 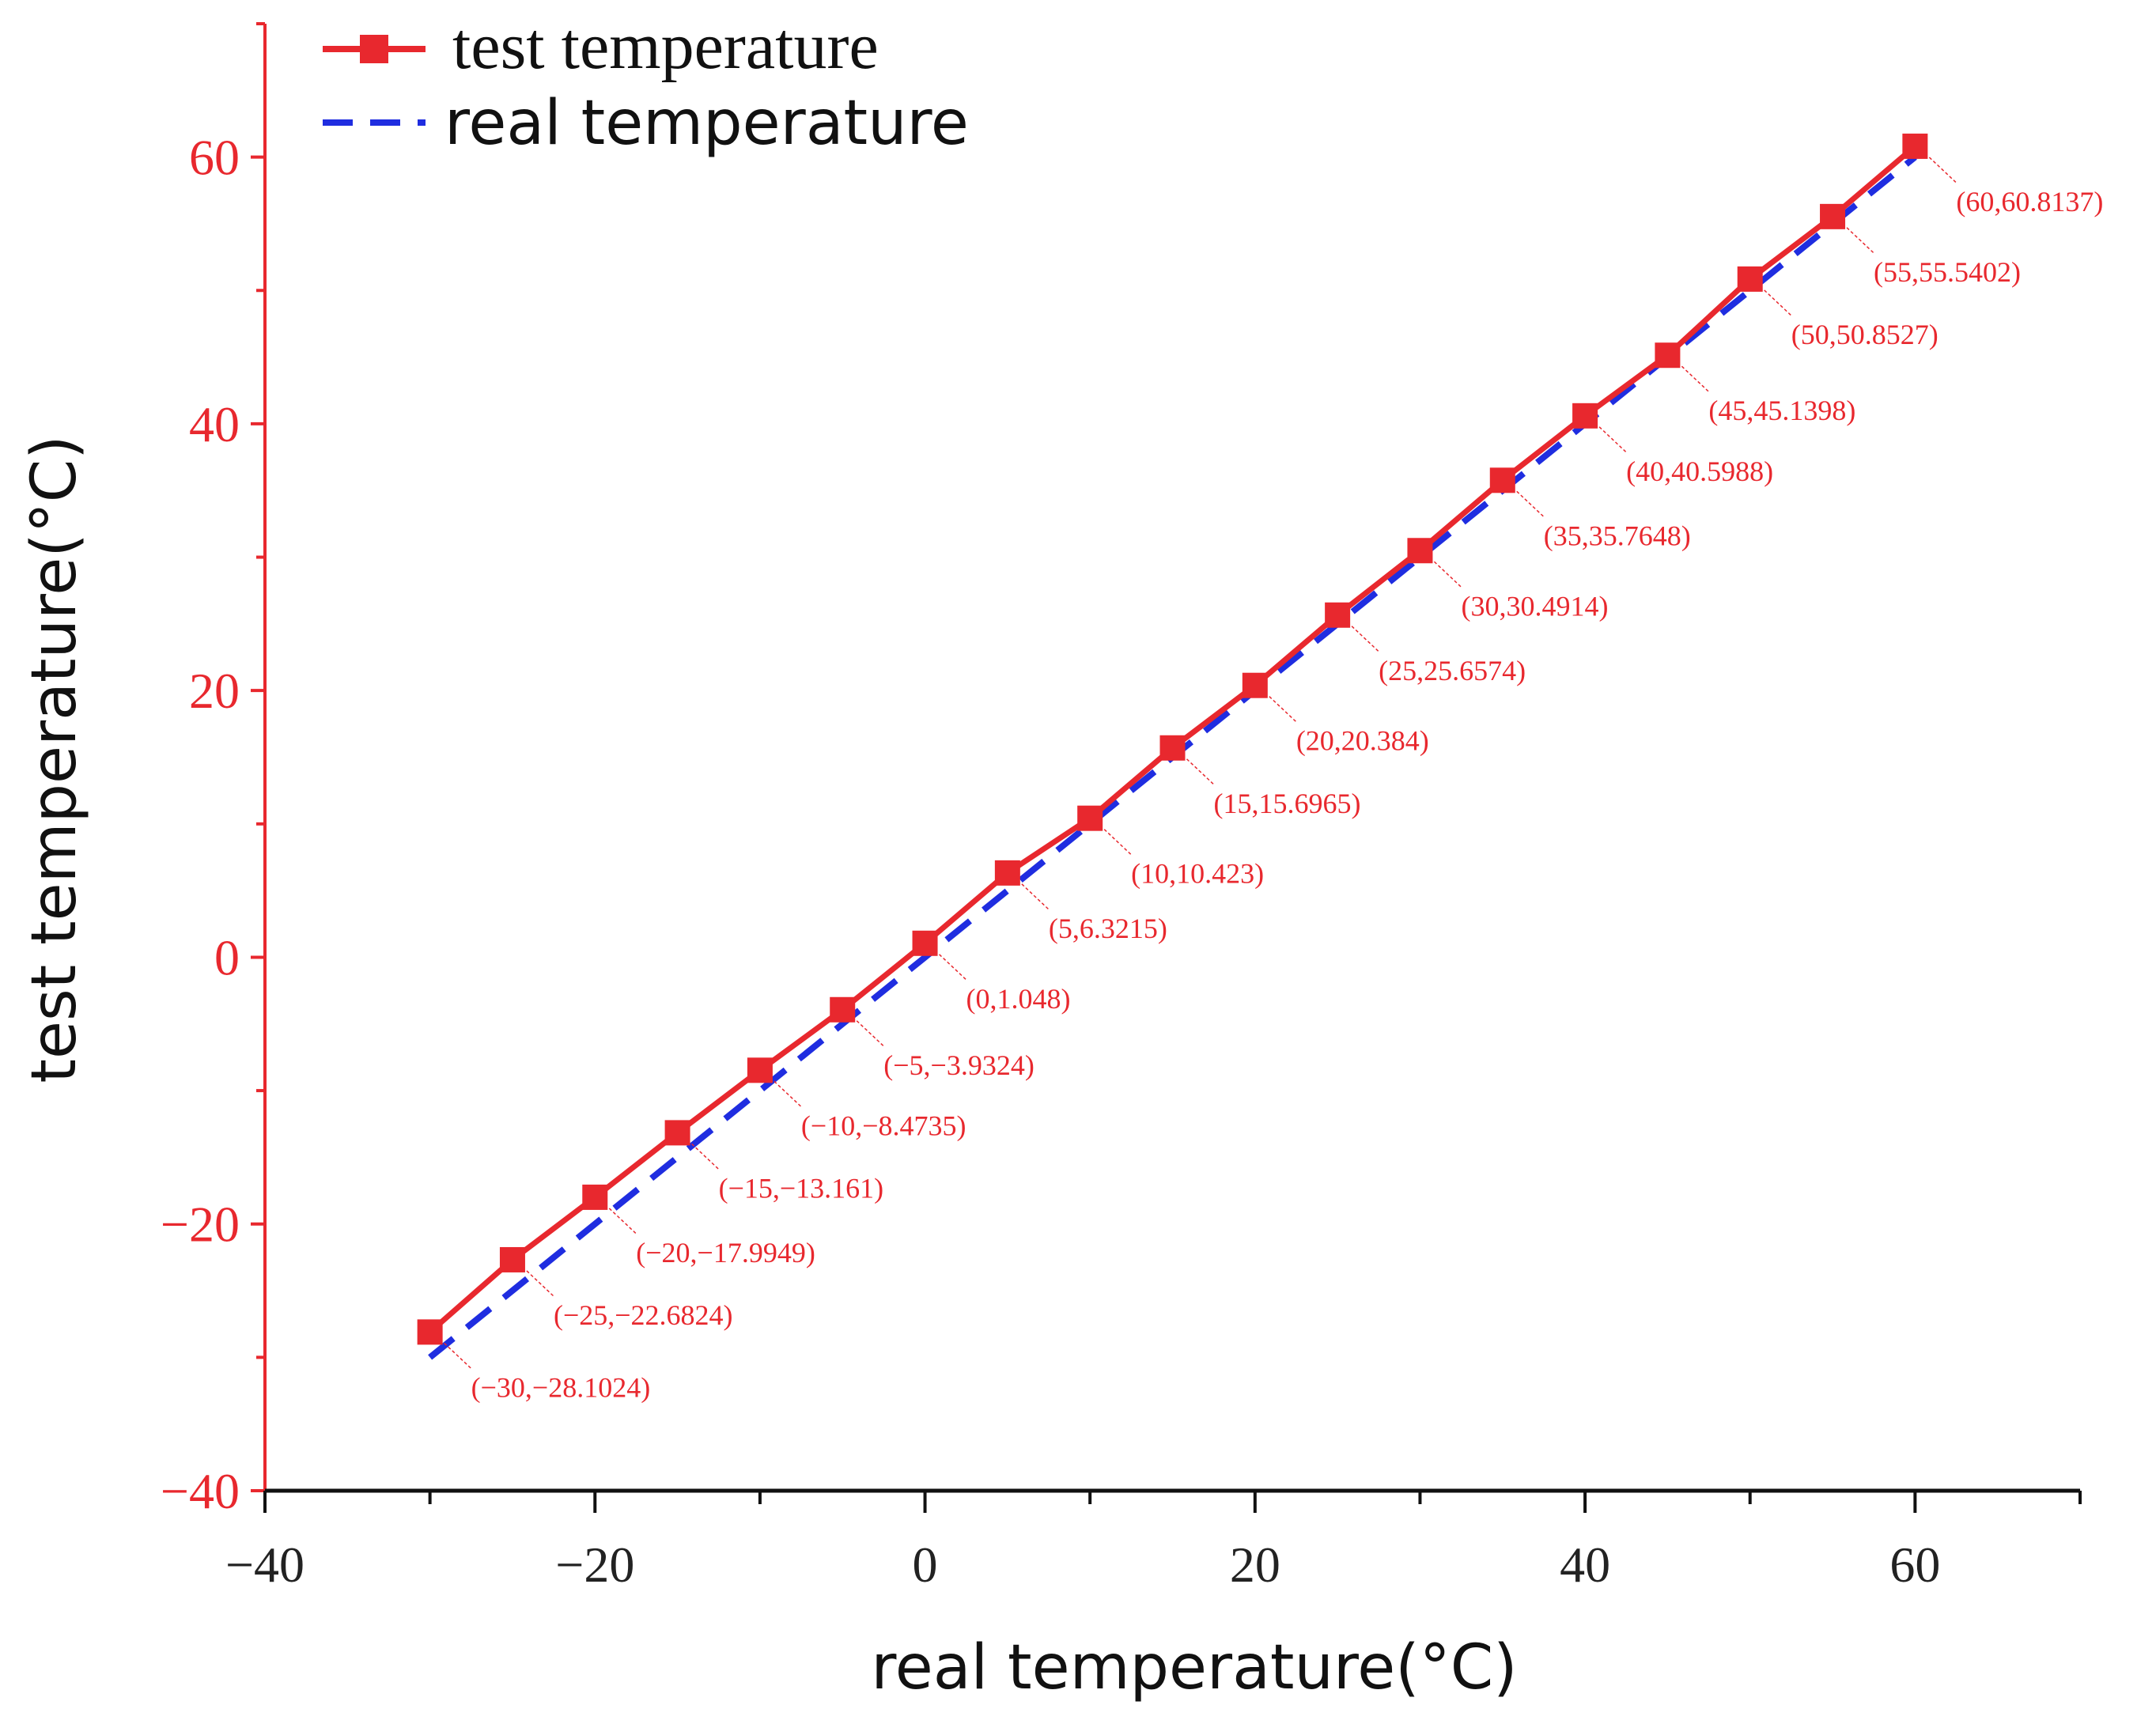 I want to click on data-label: (40,40.5988), so click(x=1700, y=471).